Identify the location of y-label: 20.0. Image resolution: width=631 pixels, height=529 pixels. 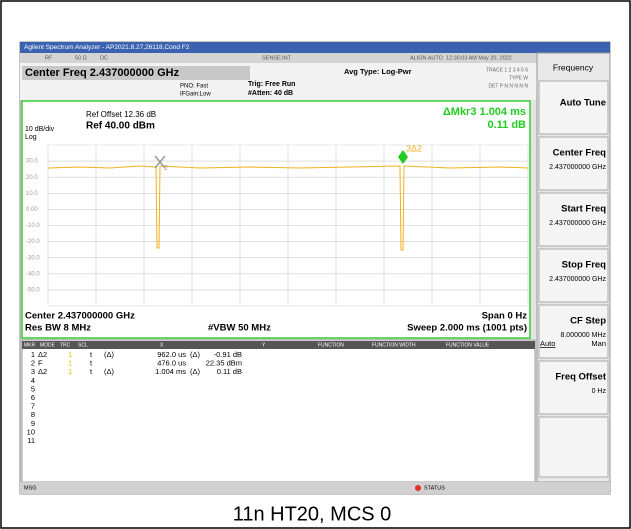
(32, 178).